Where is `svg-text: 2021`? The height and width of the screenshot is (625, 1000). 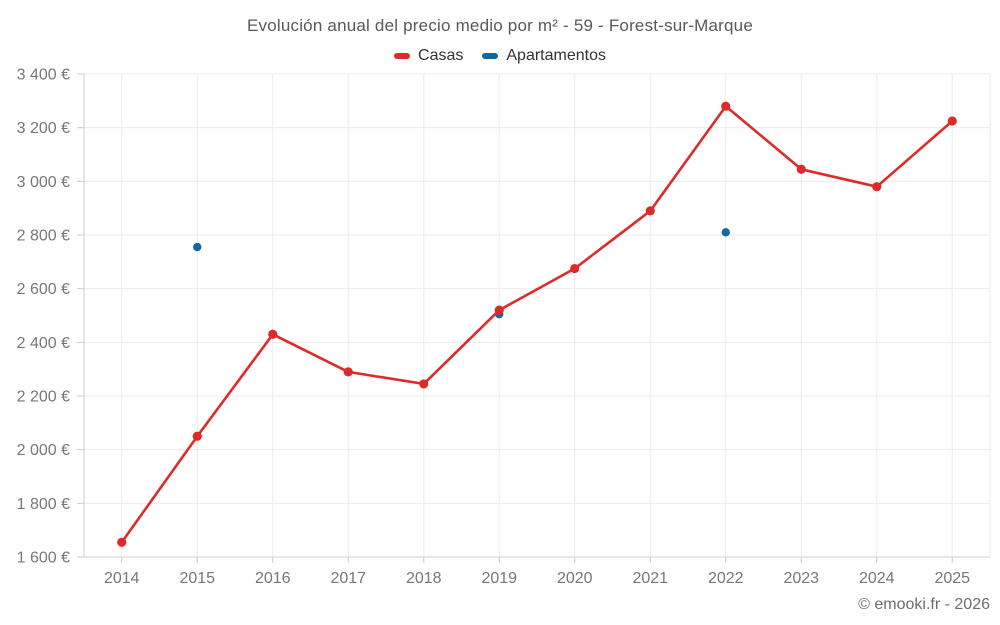
svg-text: 2021 is located at coordinates (650, 578).